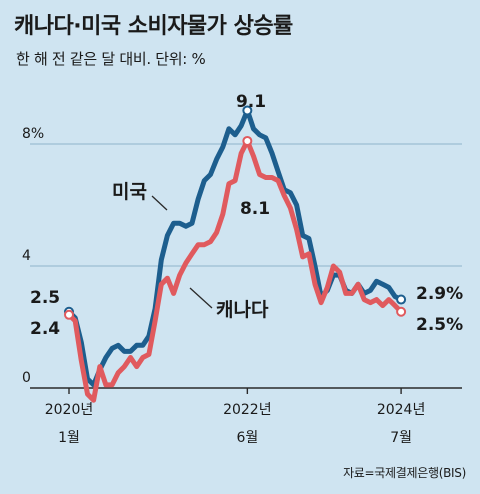 The width and height of the screenshot is (480, 494). What do you see at coordinates (45, 329) in the screenshot?
I see `canada-start-label: 2.4` at bounding box center [45, 329].